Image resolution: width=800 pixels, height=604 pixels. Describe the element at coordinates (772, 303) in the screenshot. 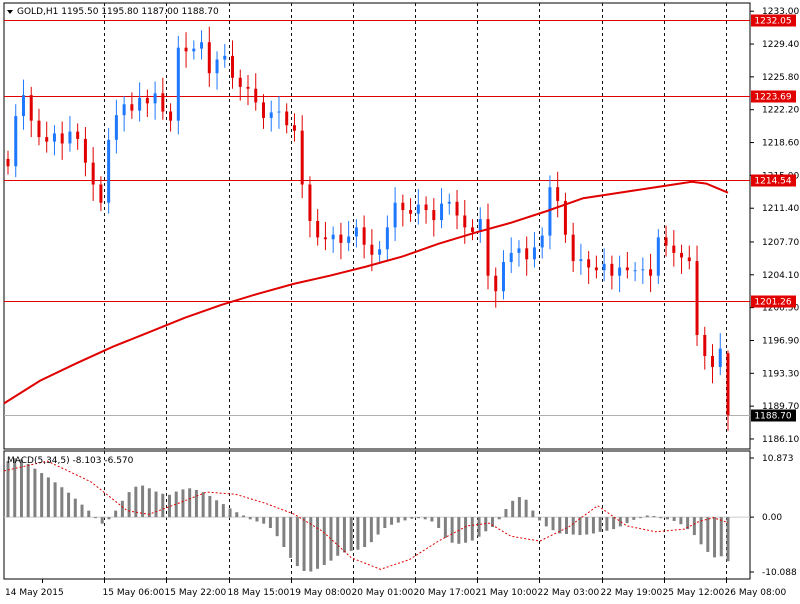

I see `level-price-label: 1201.26` at that location.